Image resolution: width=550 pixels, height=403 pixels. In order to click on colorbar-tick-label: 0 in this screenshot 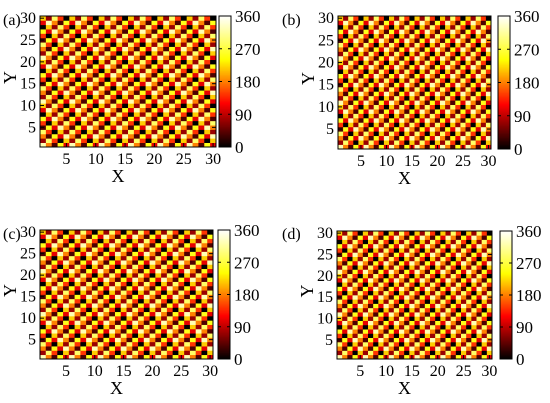, I will do `click(239, 147)`.